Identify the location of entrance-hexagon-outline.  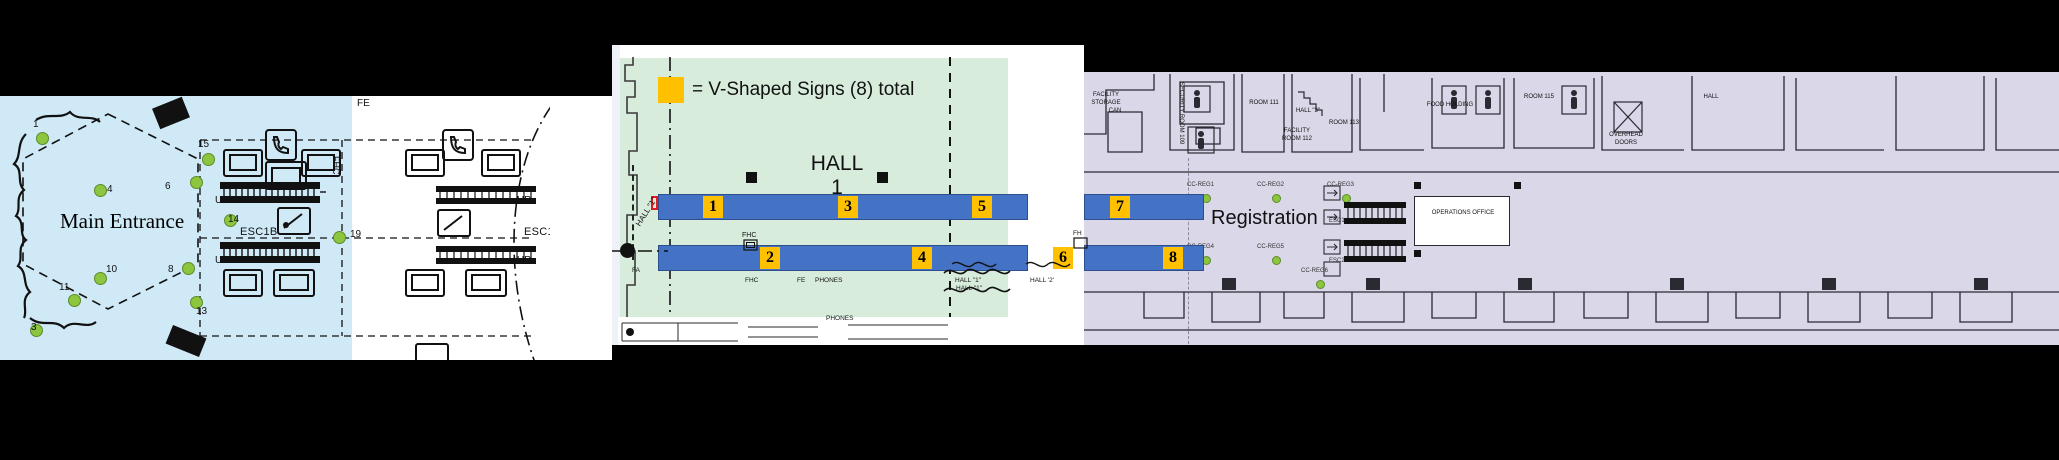
(105, 220).